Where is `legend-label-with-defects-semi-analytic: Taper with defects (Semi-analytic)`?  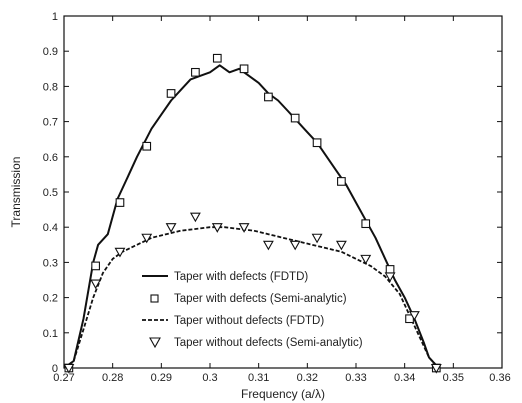
legend-label-with-defects-semi-analytic: Taper with defects (Semi-analytic) is located at coordinates (260, 299).